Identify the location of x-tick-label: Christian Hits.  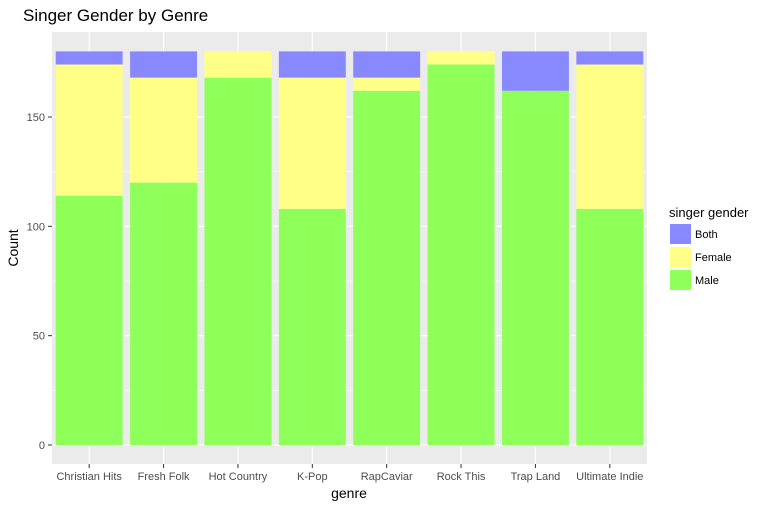
(89, 477).